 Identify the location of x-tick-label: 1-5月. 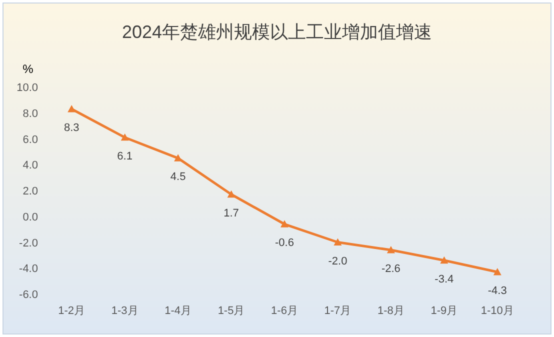
(231, 311).